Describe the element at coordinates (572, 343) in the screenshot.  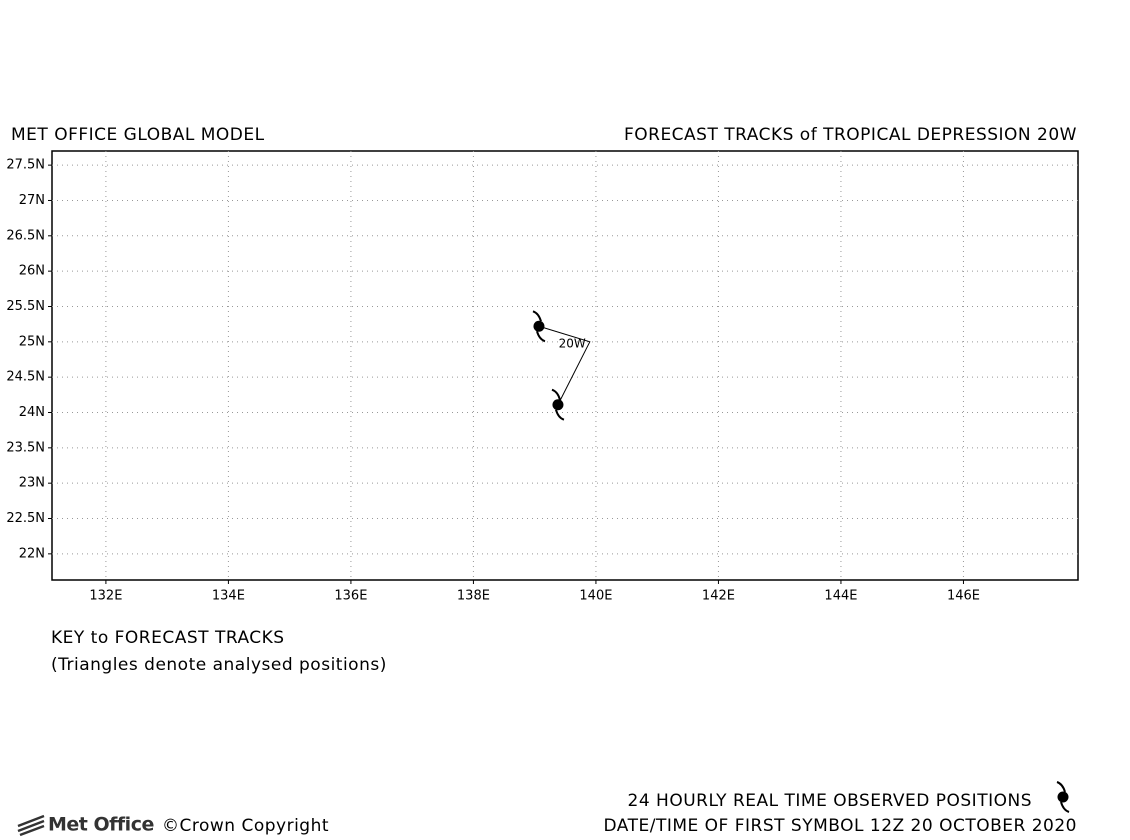
I see `track-label: 20W` at that location.